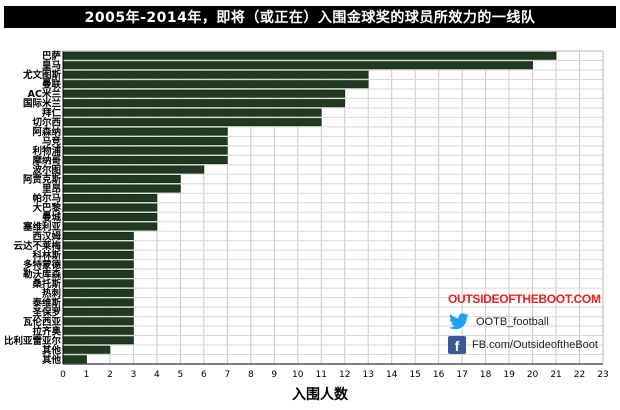 Image resolution: width=620 pixels, height=410 pixels. I want to click on category-label: 拉齐奥, so click(46, 331).